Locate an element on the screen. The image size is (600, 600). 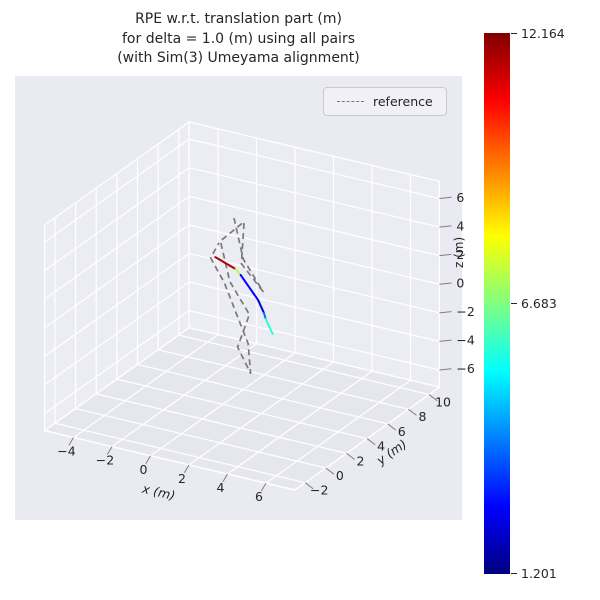
reference-dashed-line-sample is located at coordinates (350, 101).